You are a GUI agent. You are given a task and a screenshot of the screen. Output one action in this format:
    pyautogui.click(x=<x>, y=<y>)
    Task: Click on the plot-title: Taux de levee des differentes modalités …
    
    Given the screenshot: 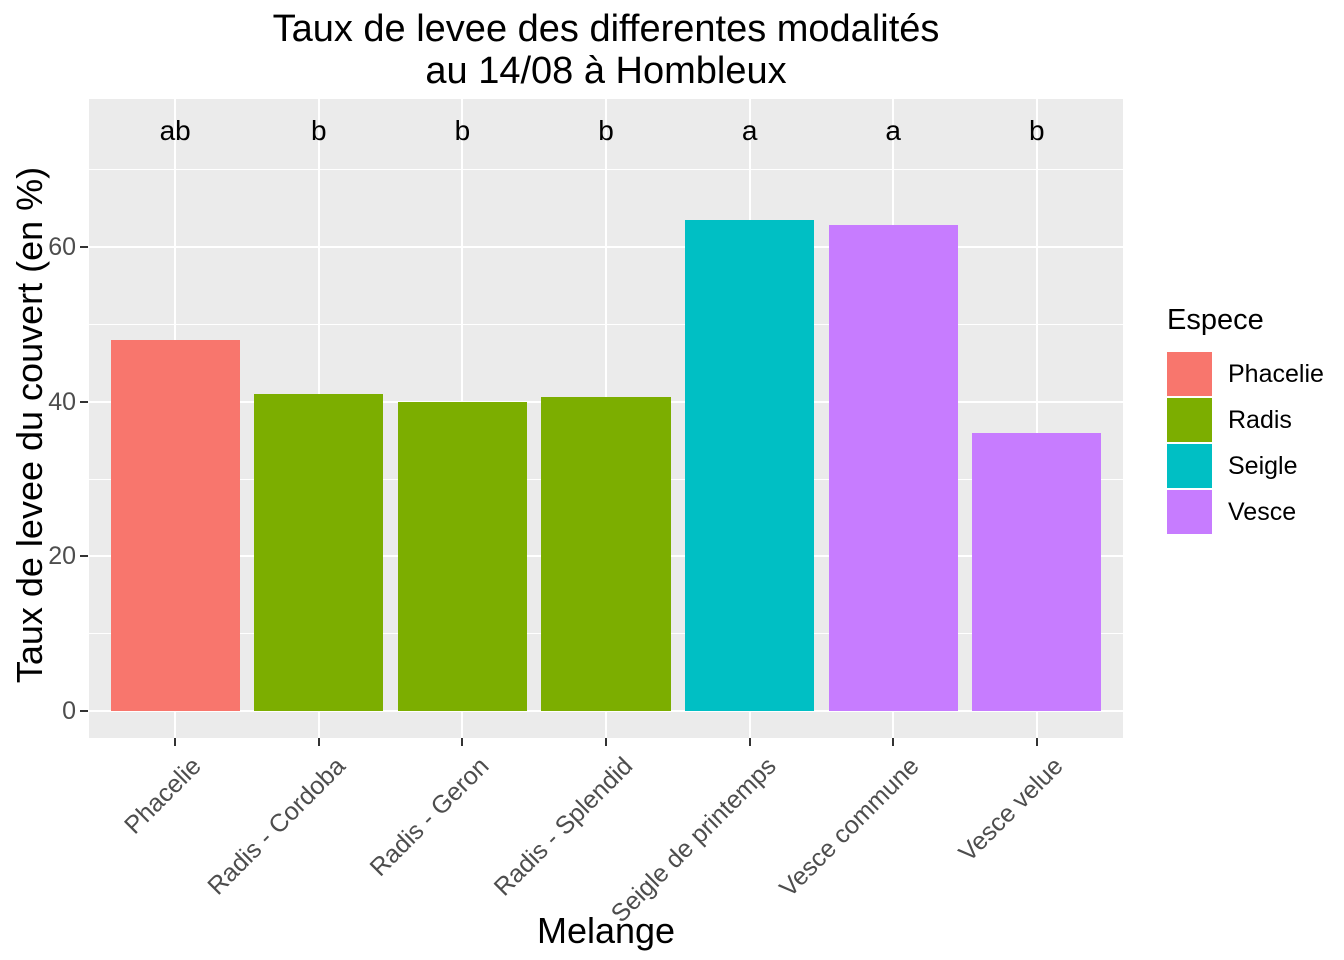 What is the action you would take?
    pyautogui.click(x=606, y=50)
    